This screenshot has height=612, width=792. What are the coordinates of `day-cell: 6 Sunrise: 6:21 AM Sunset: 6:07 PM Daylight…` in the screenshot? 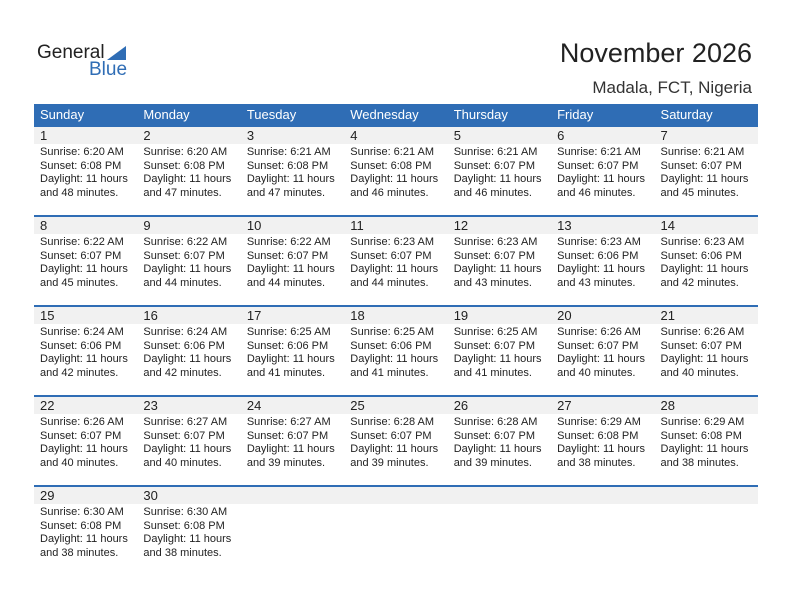 It's located at (602, 163).